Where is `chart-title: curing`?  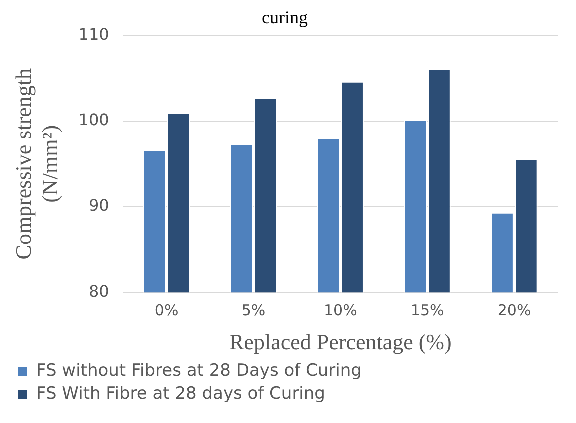
chart-title: curing is located at coordinates (285, 18).